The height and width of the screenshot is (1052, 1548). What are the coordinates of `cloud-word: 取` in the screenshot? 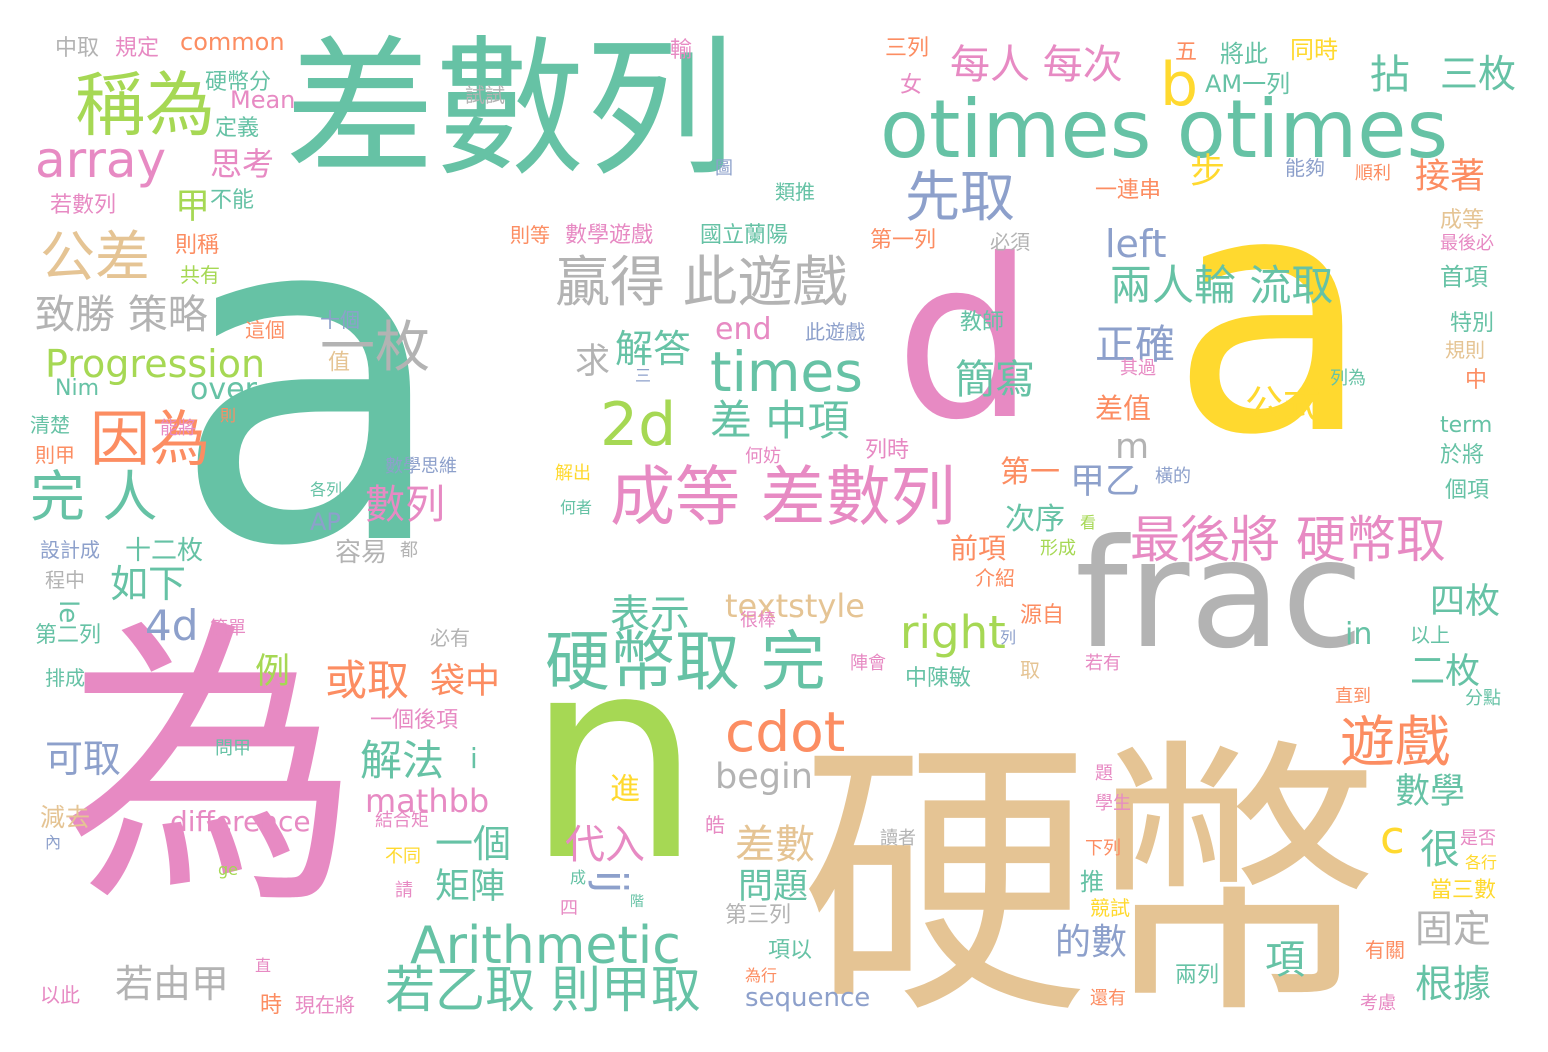 It's located at (1030, 670).